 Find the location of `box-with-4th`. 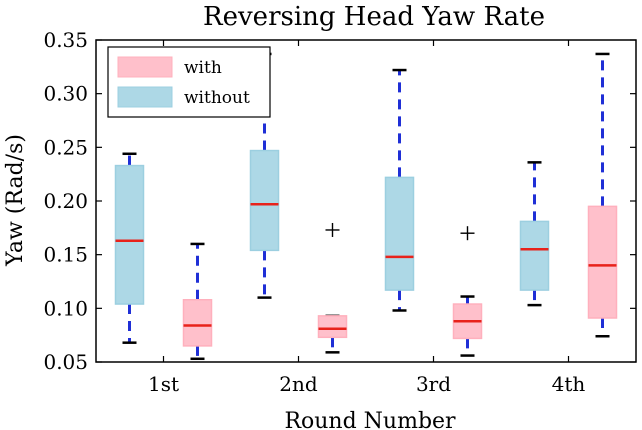

box-with-4th is located at coordinates (602, 195).